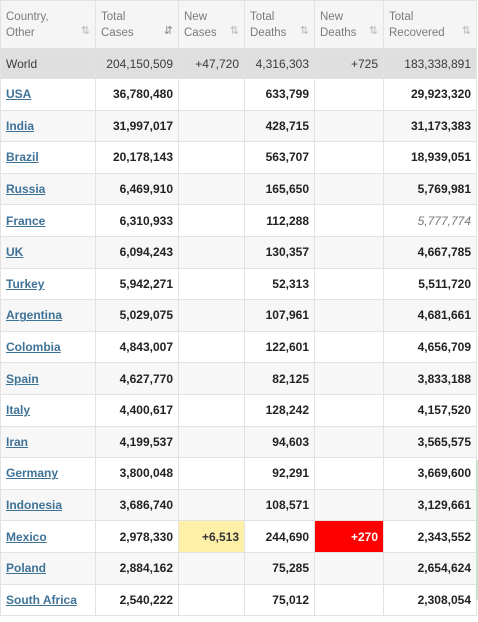 The image size is (478, 622). What do you see at coordinates (48, 252) in the screenshot?
I see `country-cell: UK` at bounding box center [48, 252].